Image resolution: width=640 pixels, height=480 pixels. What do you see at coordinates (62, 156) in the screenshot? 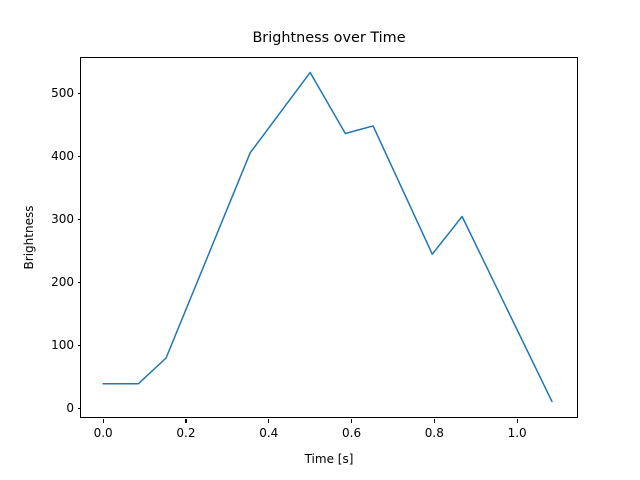
I see `y-tick-label: 400` at bounding box center [62, 156].